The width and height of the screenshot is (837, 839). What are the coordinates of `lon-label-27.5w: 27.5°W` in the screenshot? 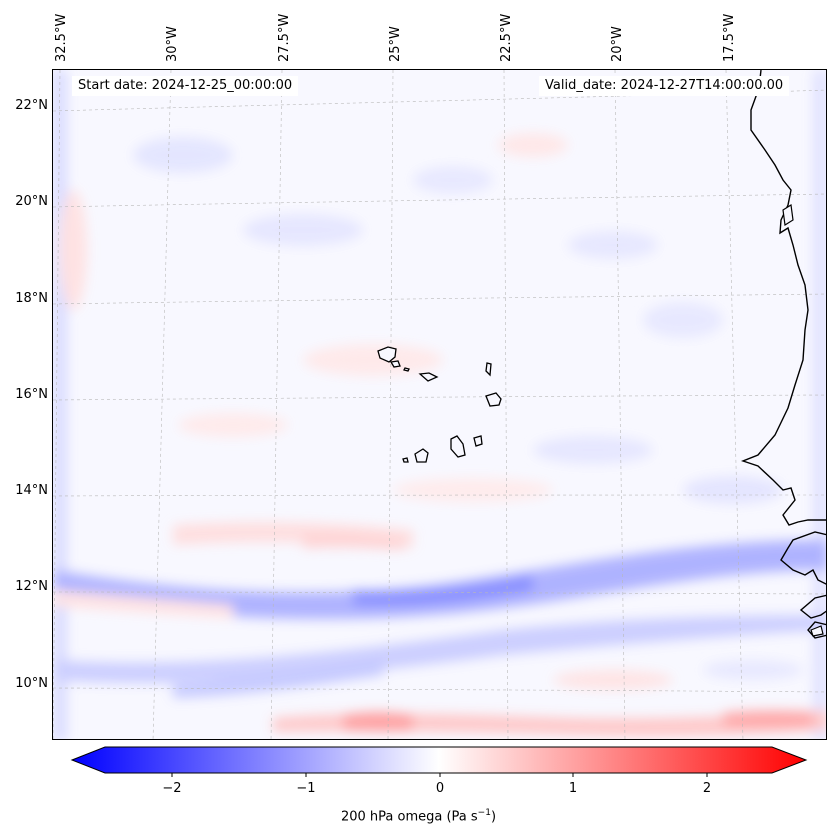 It's located at (284, 37).